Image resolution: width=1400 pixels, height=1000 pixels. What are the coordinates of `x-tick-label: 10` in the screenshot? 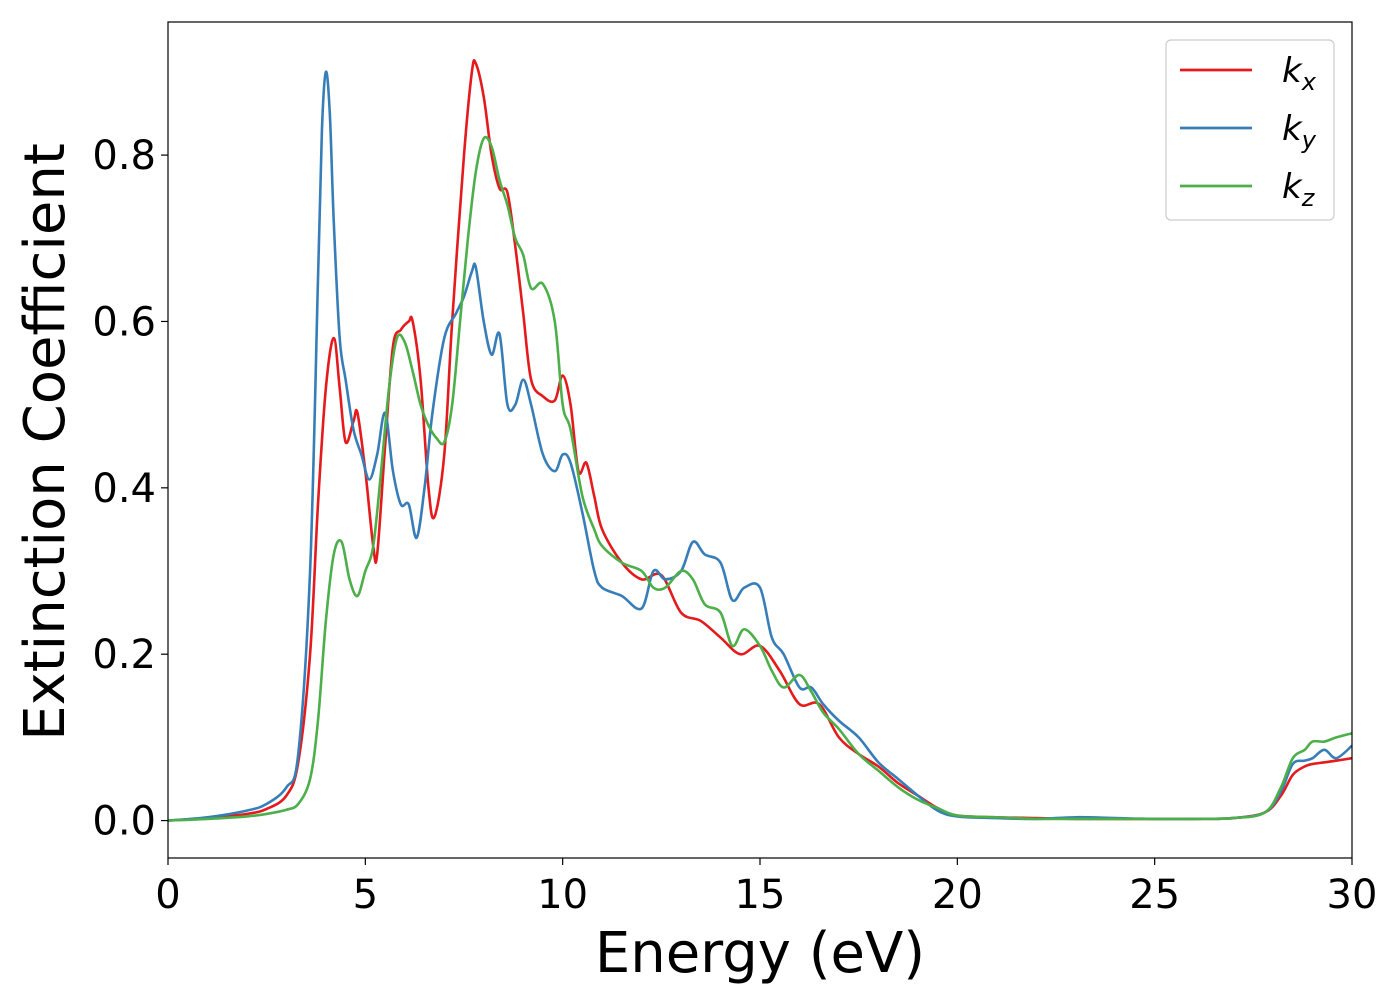 It's located at (562, 895).